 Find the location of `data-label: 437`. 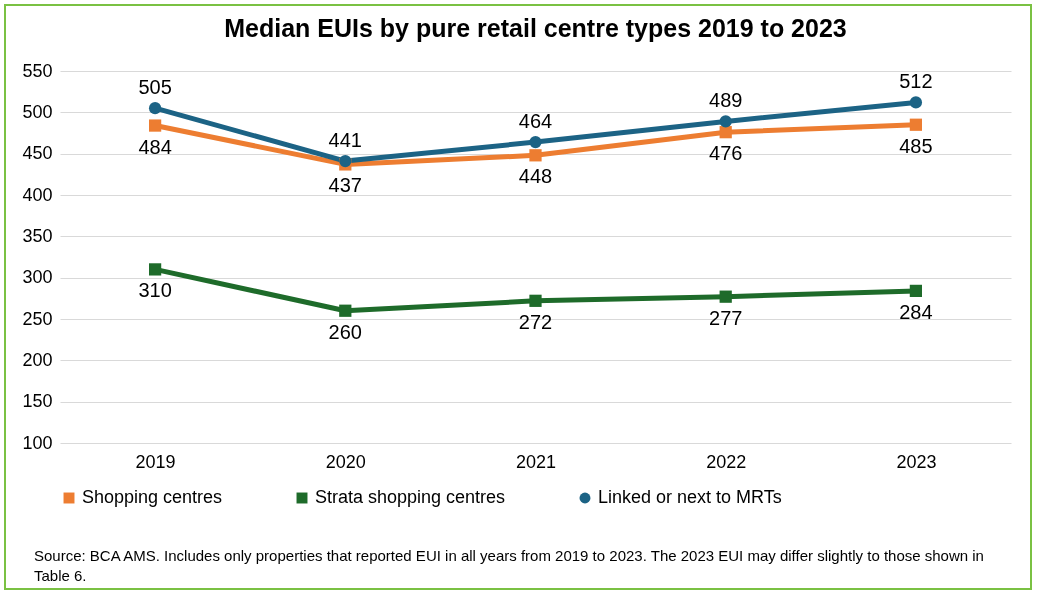

data-label: 437 is located at coordinates (345, 185).